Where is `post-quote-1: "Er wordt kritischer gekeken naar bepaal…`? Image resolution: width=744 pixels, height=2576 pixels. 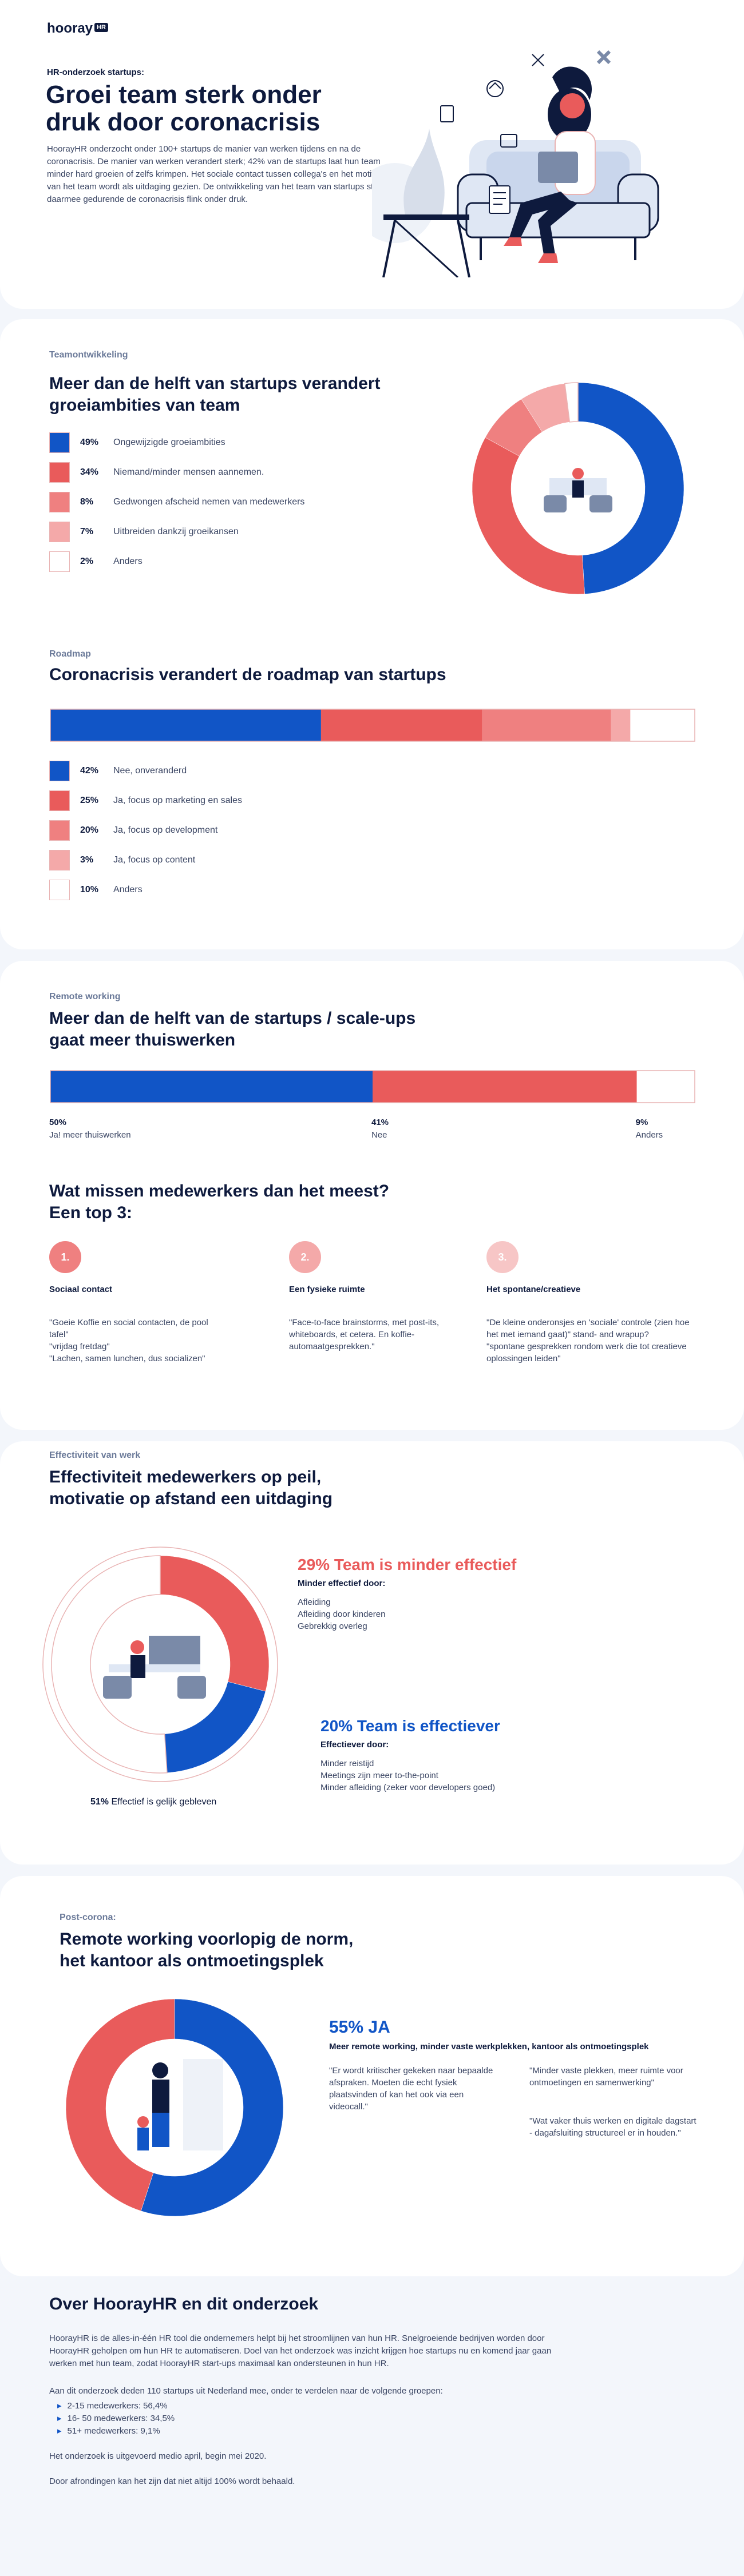
post-quote-1: "Er wordt kritischer gekeken naar bepaal… is located at coordinates (411, 2089).